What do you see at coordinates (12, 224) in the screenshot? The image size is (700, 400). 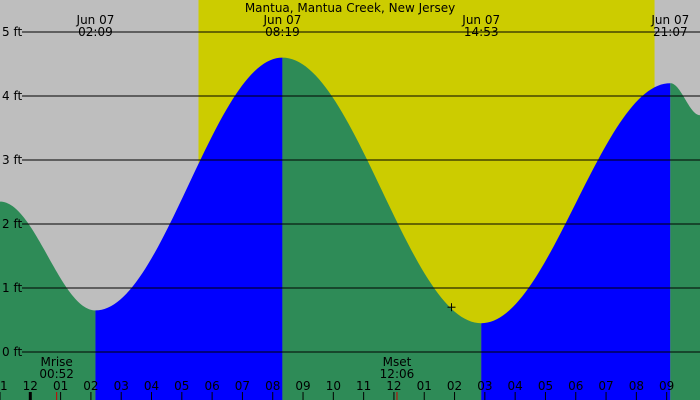 I see `y-tick-label: 2 ft` at bounding box center [12, 224].